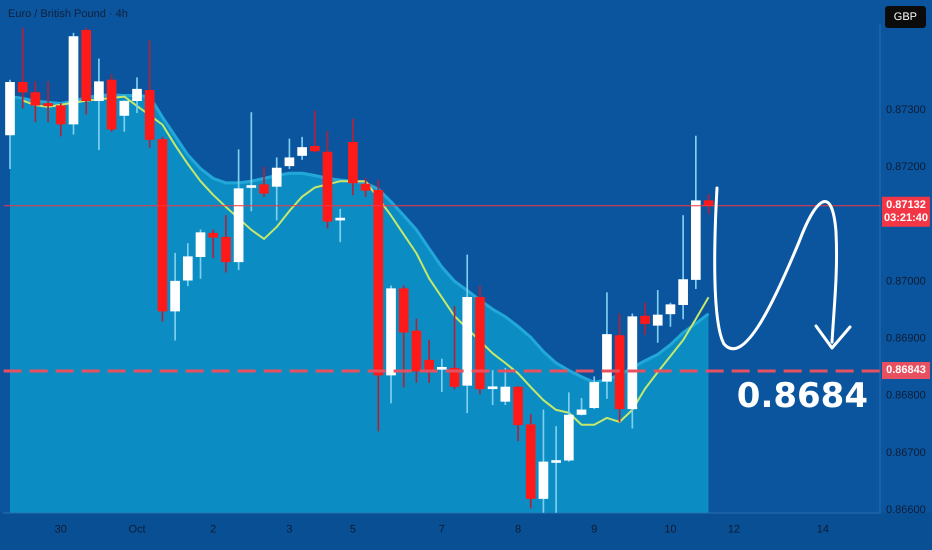 The width and height of the screenshot is (932, 550). Describe the element at coordinates (213, 529) in the screenshot. I see `x-tick-label: 2` at that location.